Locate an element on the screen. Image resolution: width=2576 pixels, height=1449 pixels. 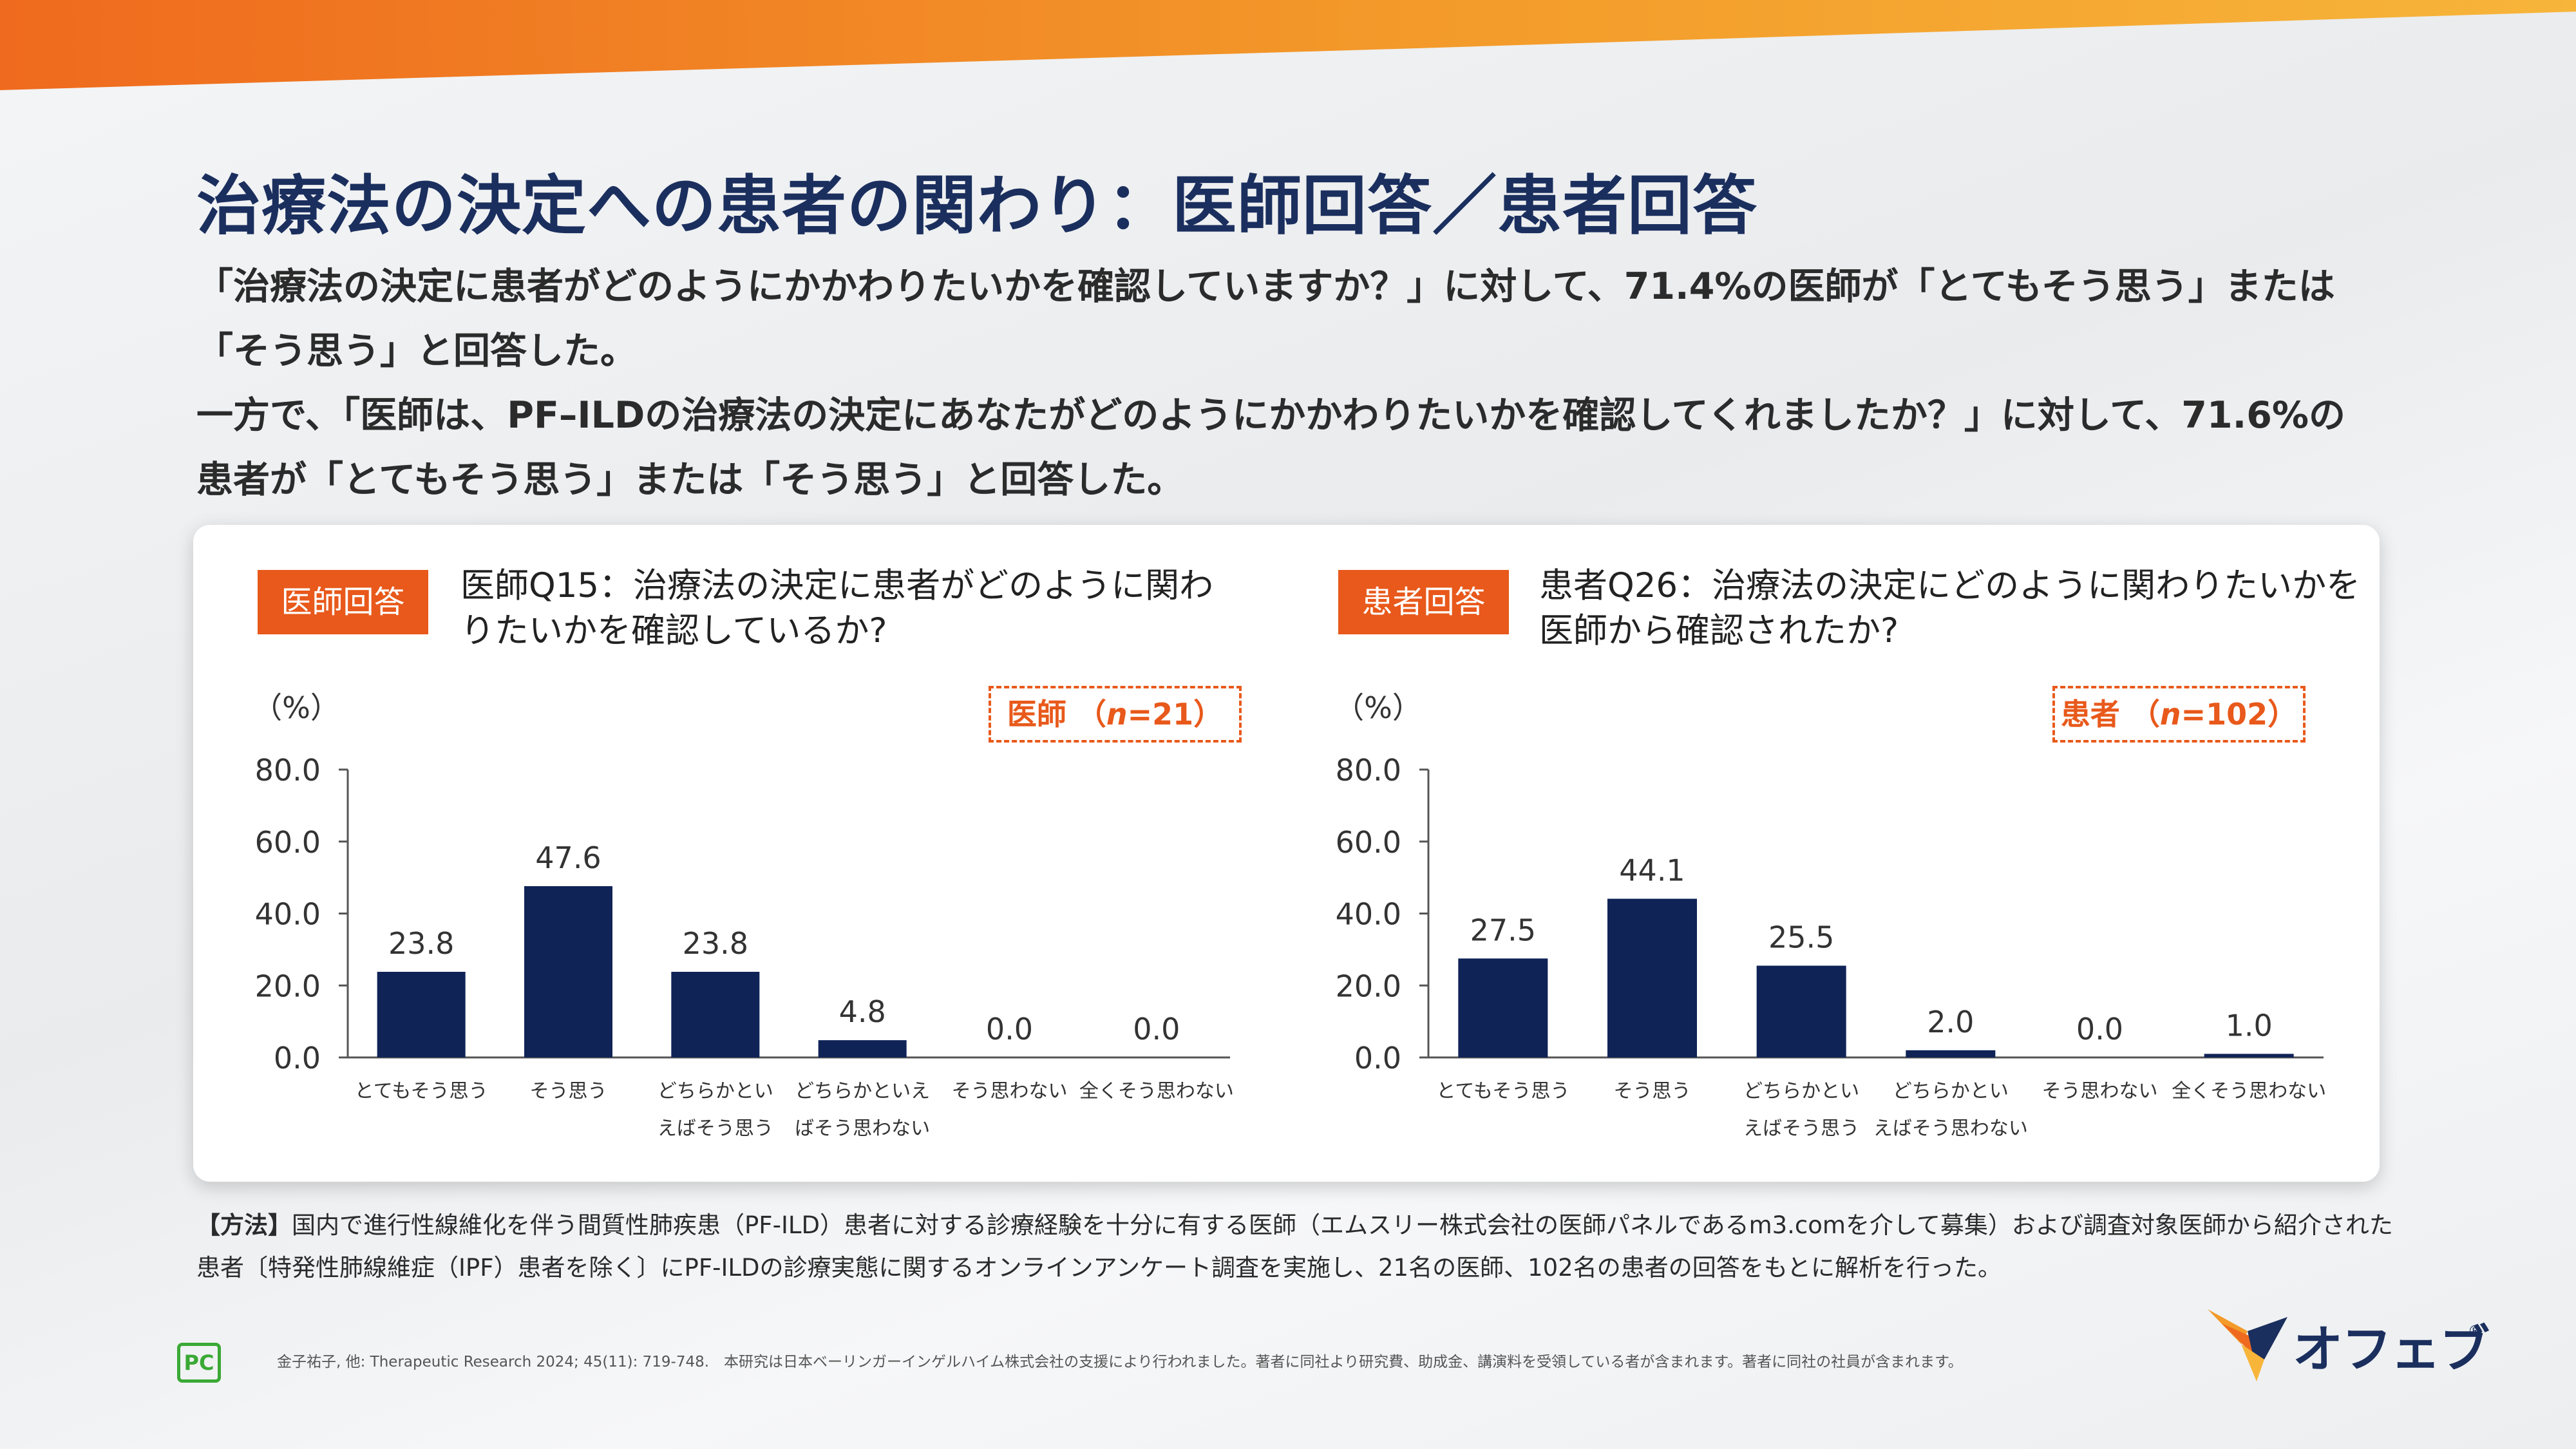
patient-category-label-1-0: そう思う is located at coordinates (1653, 1092).